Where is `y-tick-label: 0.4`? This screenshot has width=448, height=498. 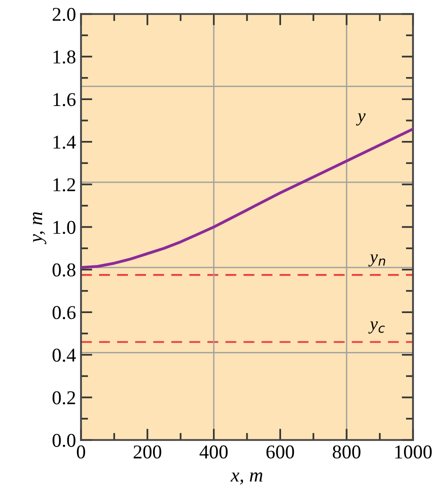 y-tick-label: 0.4 is located at coordinates (64, 355).